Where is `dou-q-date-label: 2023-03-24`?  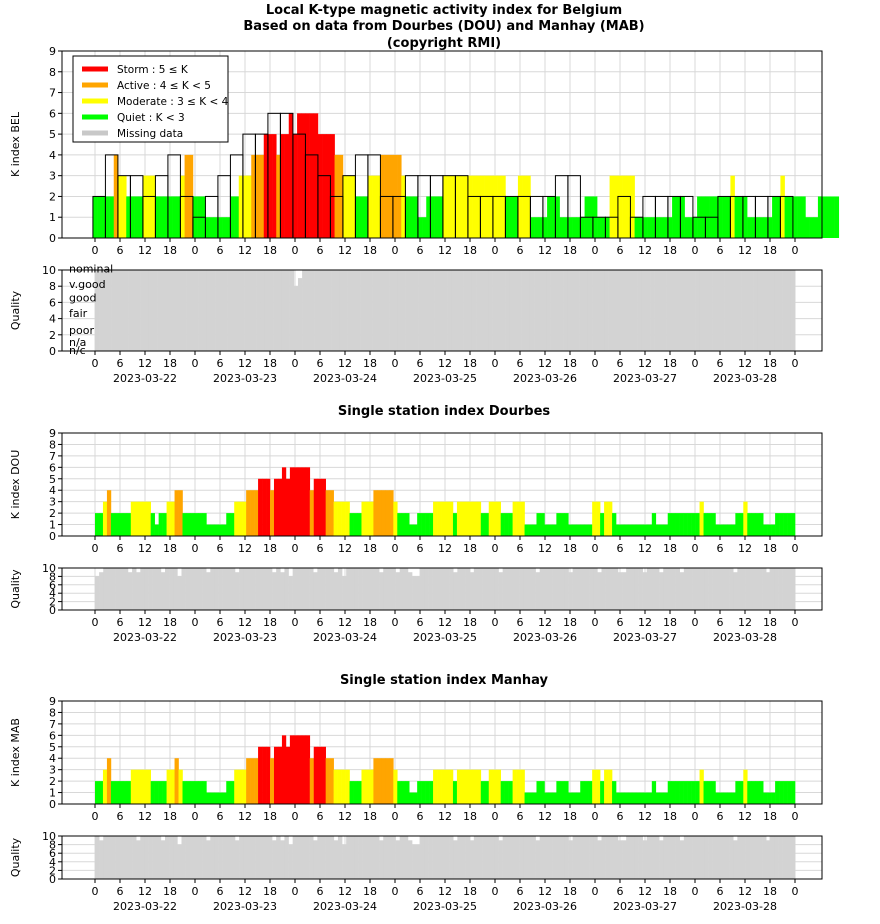 dou-q-date-label: 2023-03-24 is located at coordinates (345, 637).